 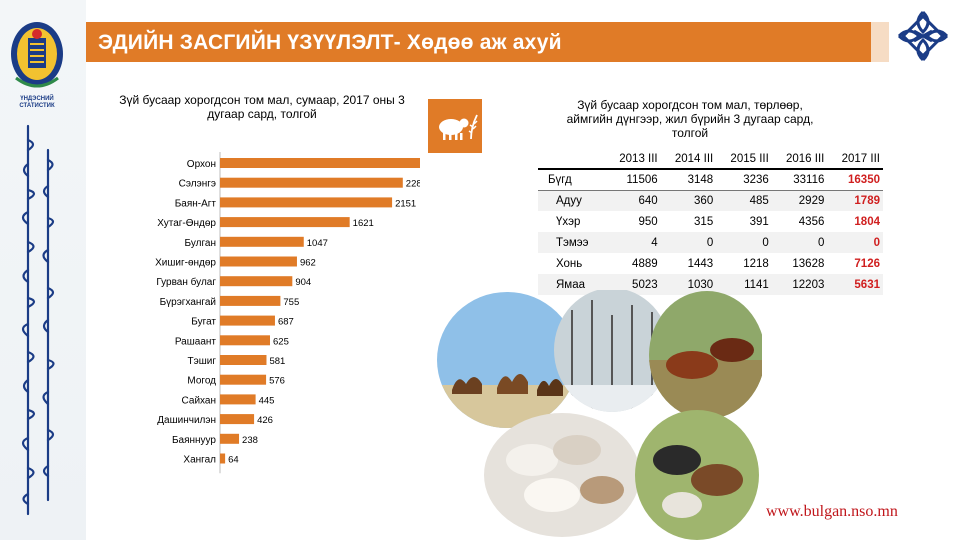 What do you see at coordinates (811, 221) in the screenshot?
I see `table-cell: 4356` at bounding box center [811, 221].